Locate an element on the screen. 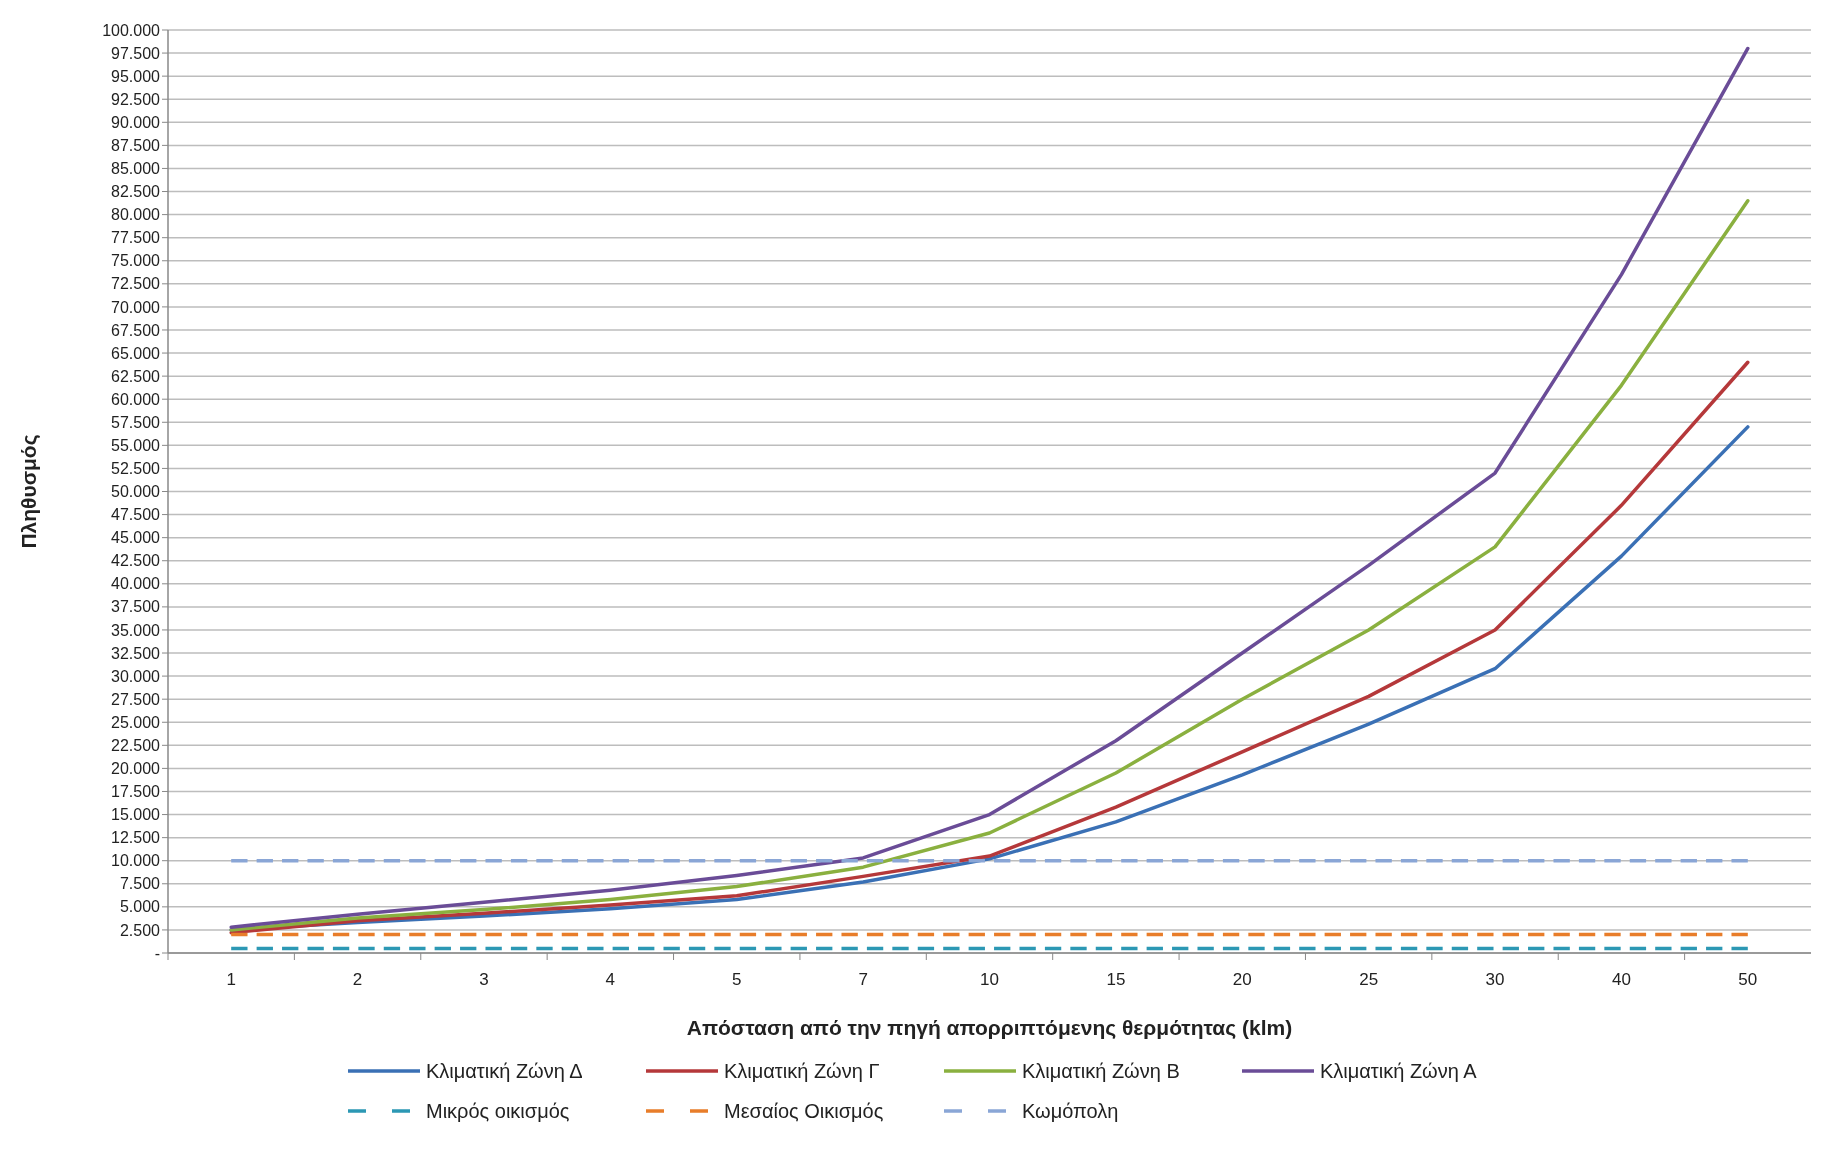  x-tick-label: 3 is located at coordinates (484, 979).